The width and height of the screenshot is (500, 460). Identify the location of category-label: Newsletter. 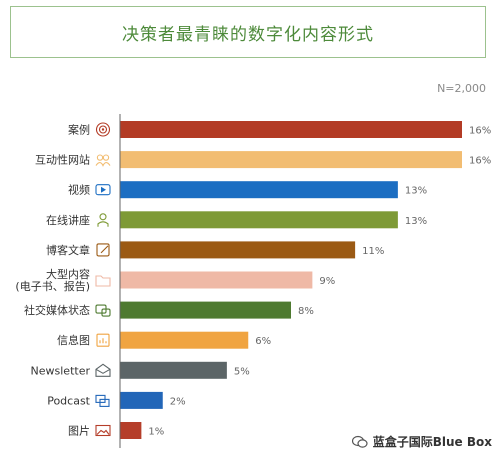
(61, 370).